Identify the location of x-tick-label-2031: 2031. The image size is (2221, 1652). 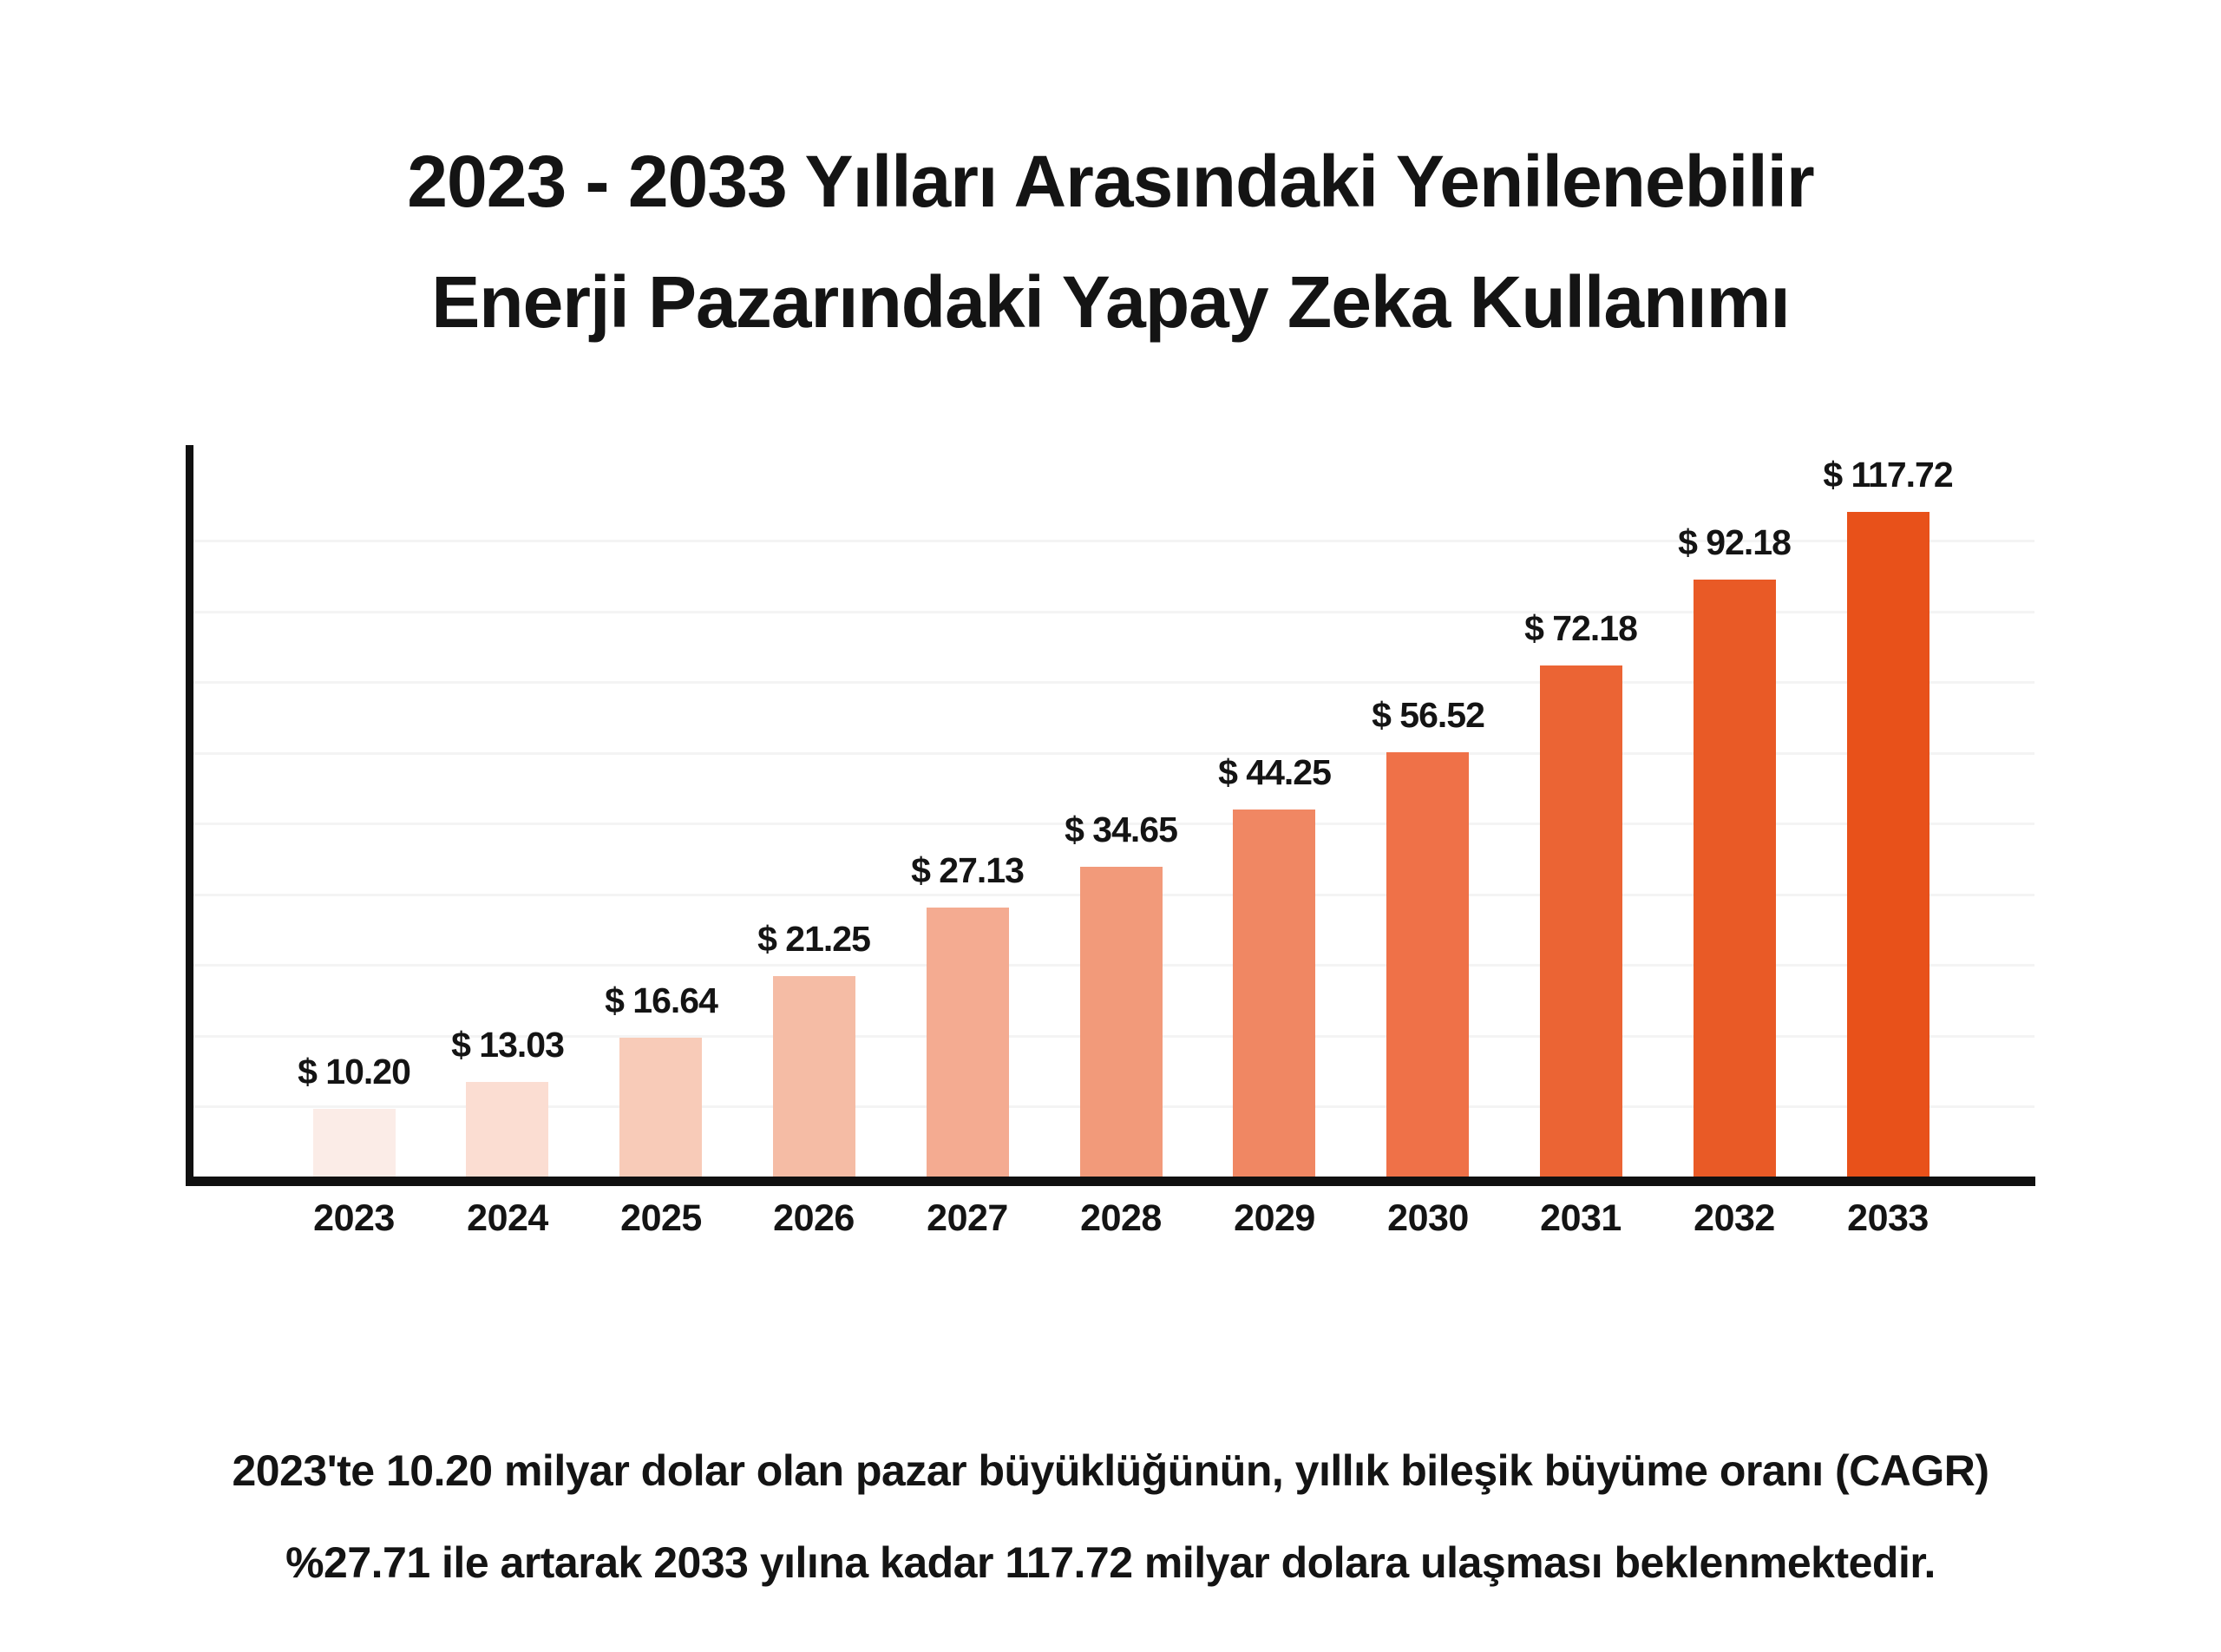
(1581, 1218).